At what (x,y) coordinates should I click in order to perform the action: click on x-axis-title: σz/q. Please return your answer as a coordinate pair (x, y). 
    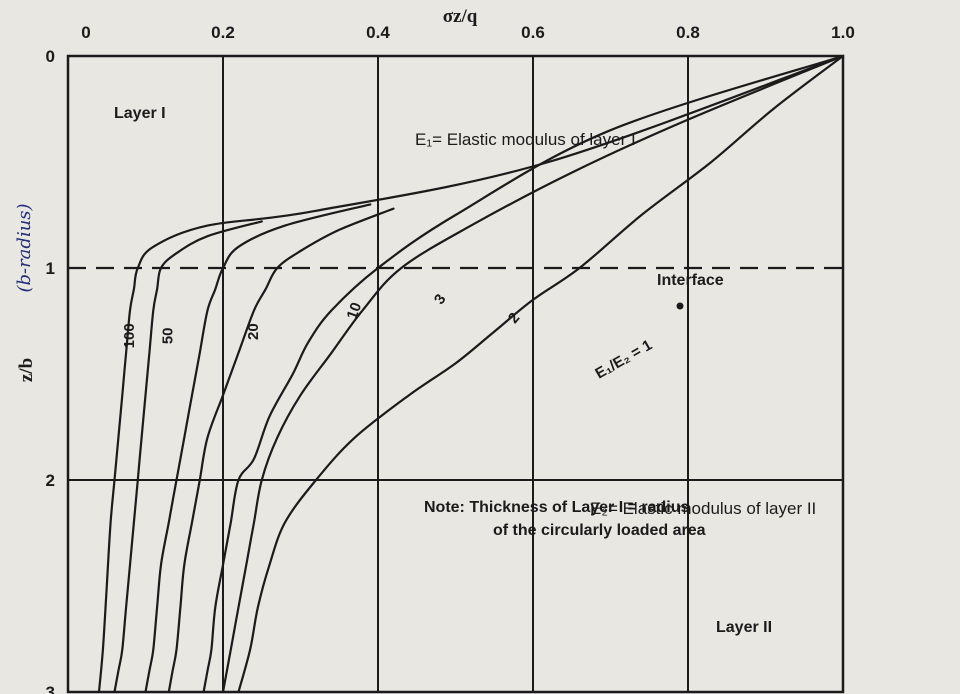
    Looking at the image, I should click on (460, 16).